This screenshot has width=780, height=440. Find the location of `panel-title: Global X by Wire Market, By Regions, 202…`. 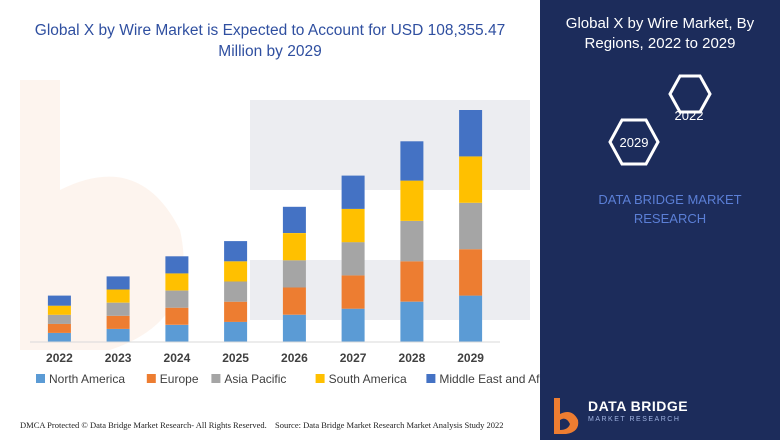

panel-title: Global X by Wire Market, By Regions, 202… is located at coordinates (660, 34).